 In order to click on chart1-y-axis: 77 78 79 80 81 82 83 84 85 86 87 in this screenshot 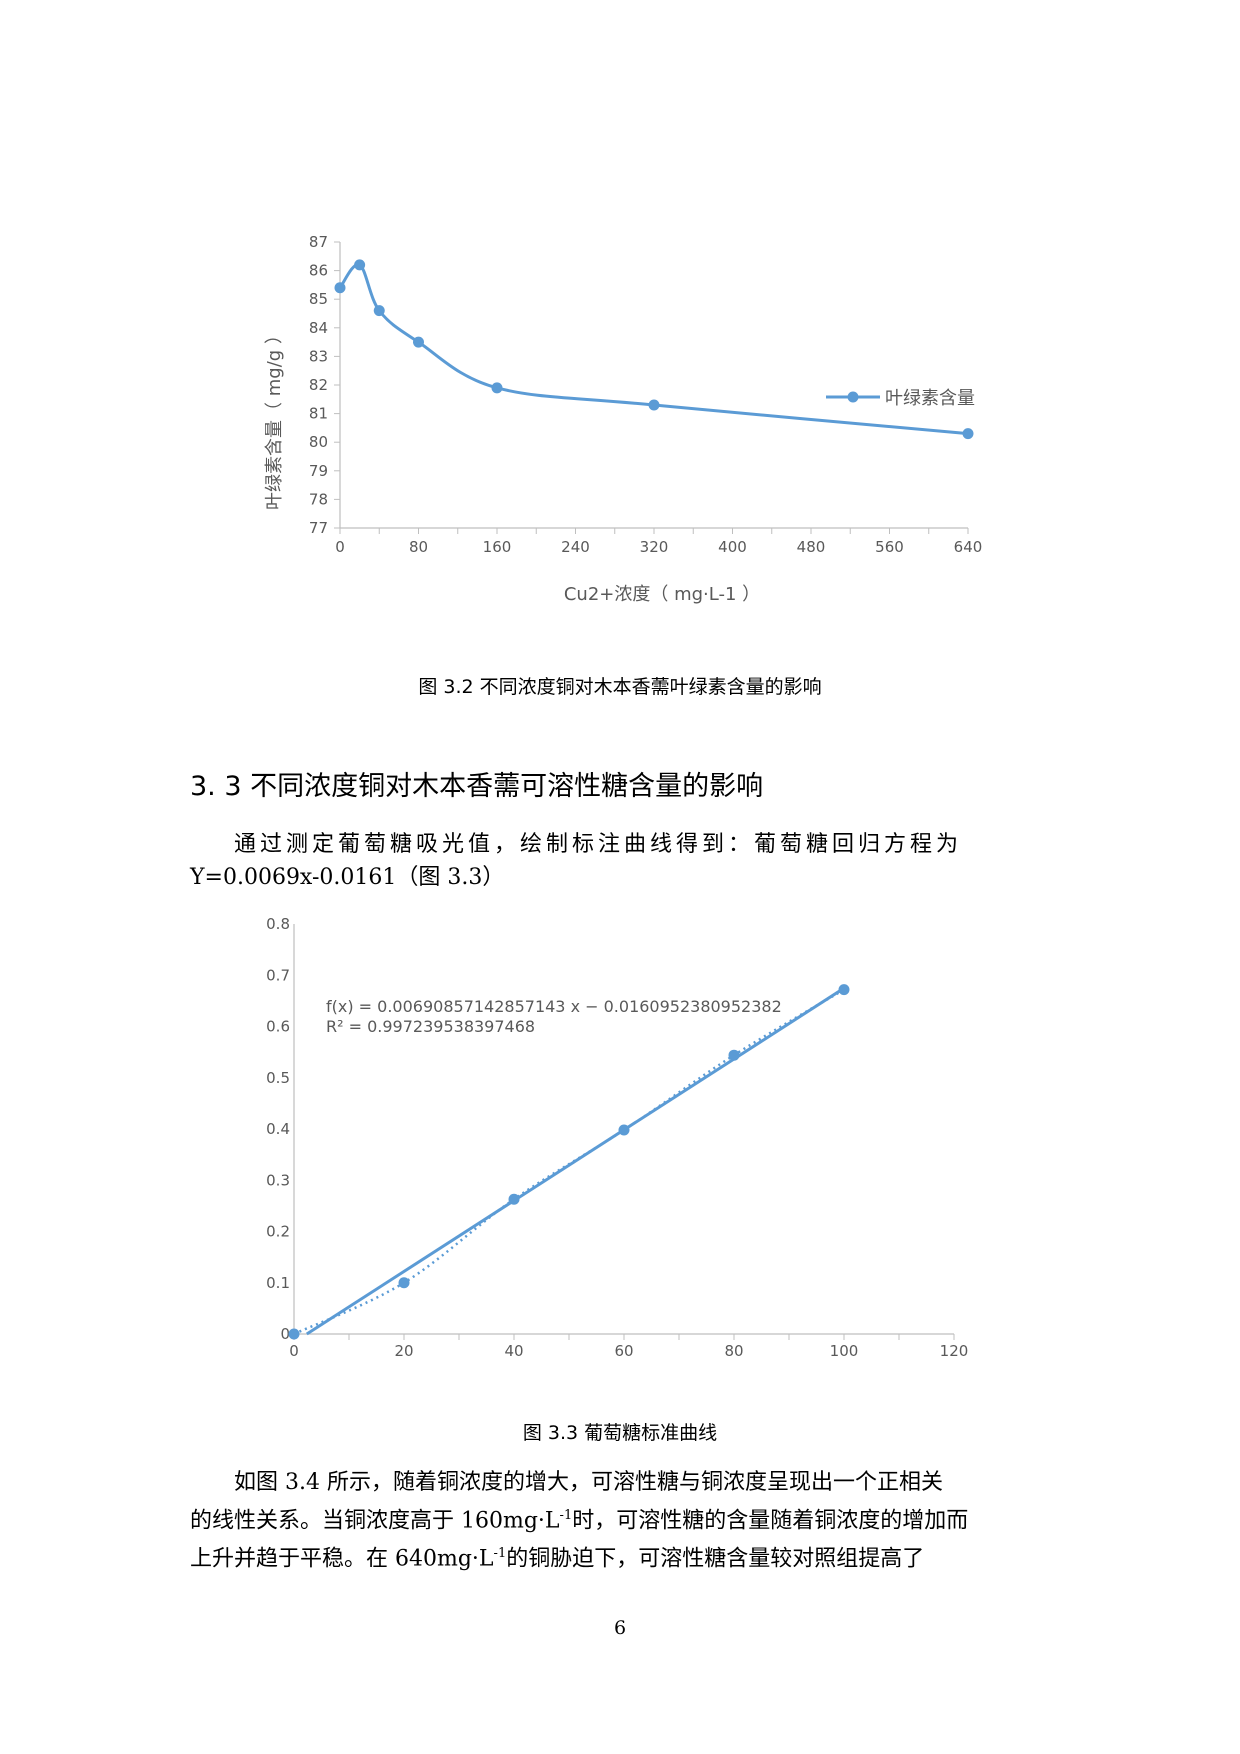, I will do `click(325, 385)`.